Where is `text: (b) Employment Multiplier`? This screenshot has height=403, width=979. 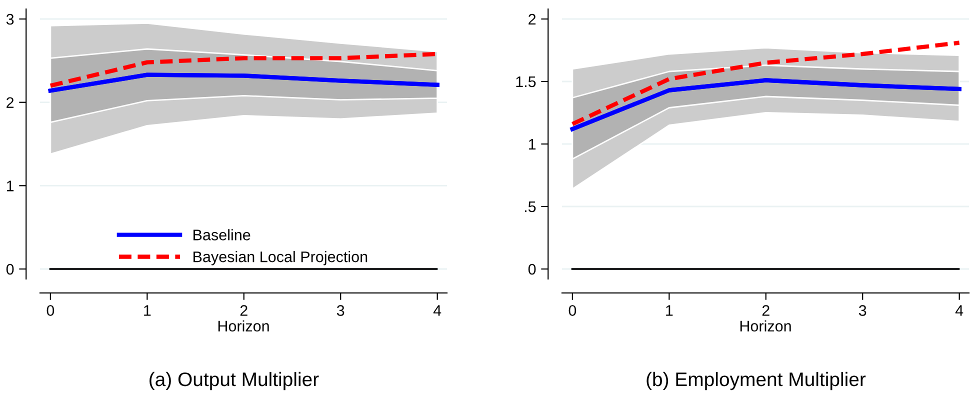 text: (b) Employment Multiplier is located at coordinates (756, 381).